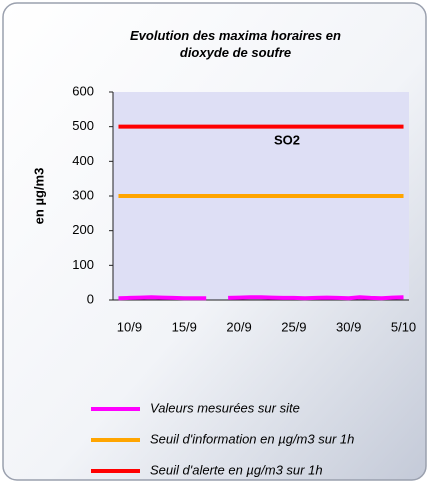  I want to click on series-line, so click(261, 298).